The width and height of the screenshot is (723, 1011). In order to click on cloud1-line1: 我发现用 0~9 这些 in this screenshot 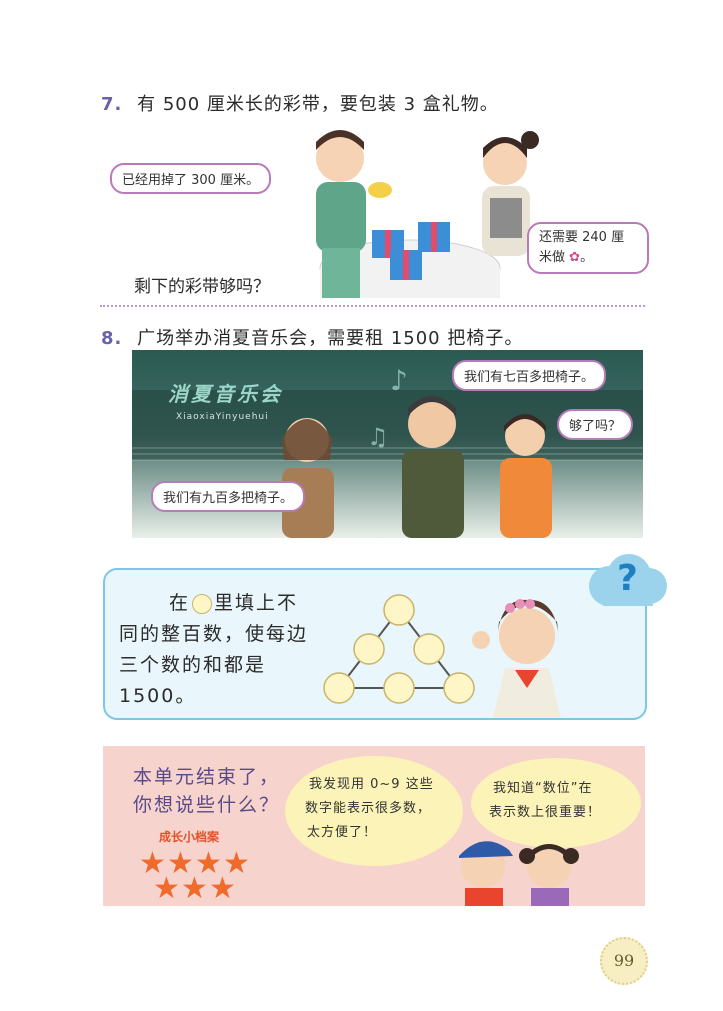, I will do `click(371, 784)`.